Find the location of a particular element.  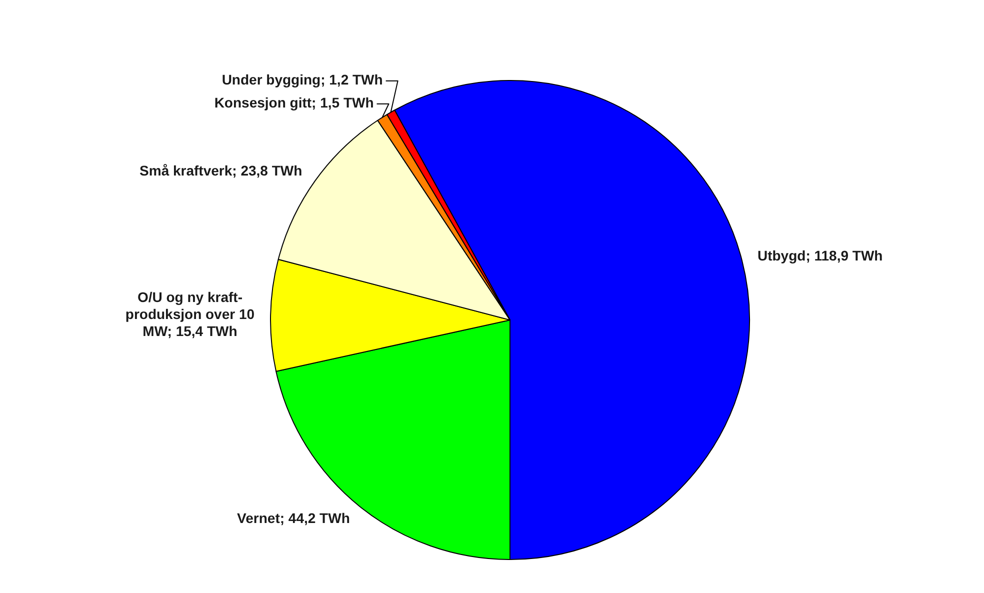

slice-label: Konsesjon gitt; 1,5 TWh is located at coordinates (294, 102).